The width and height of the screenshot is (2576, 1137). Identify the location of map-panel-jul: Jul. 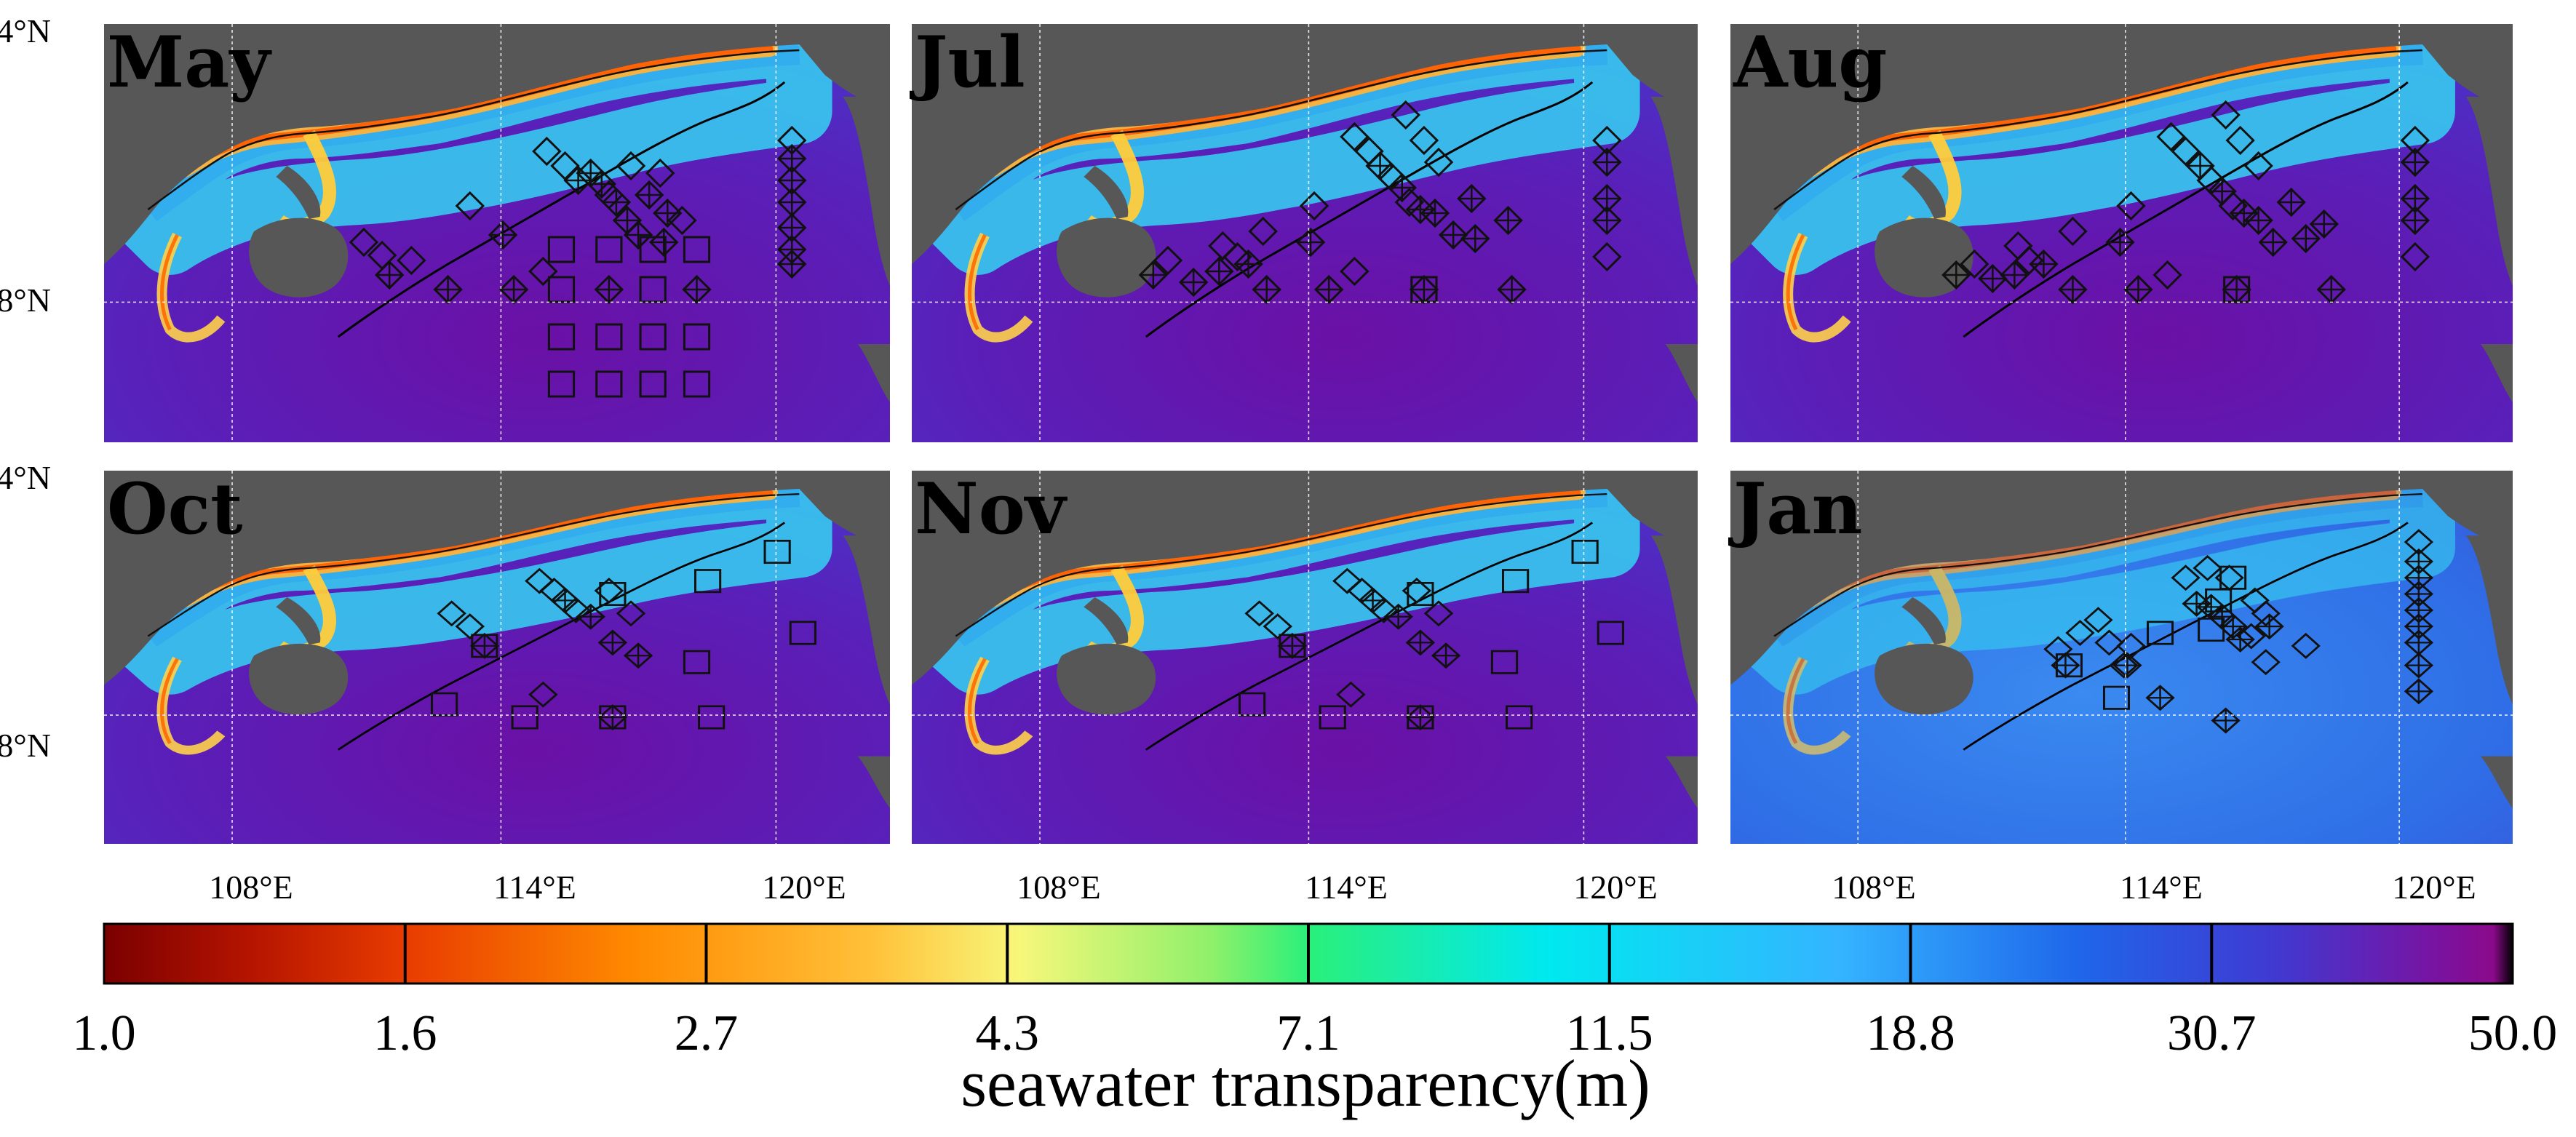
(1303, 231).